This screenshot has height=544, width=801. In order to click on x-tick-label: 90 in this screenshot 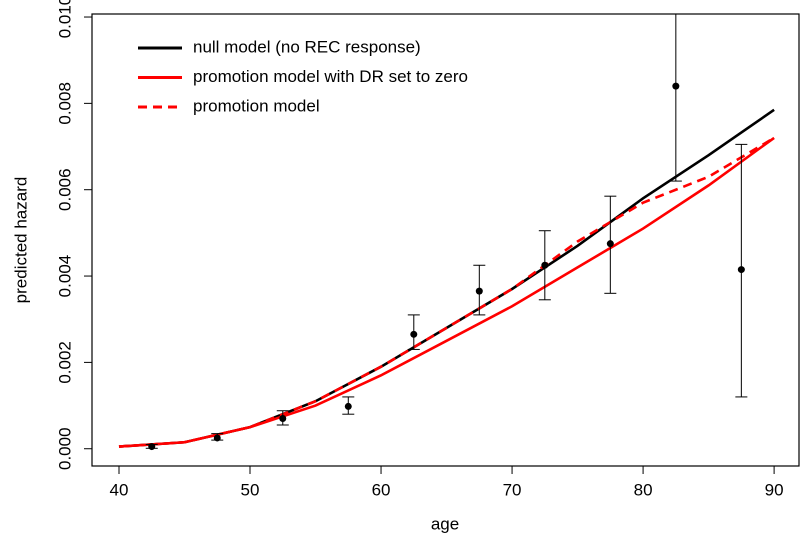, I will do `click(774, 489)`.